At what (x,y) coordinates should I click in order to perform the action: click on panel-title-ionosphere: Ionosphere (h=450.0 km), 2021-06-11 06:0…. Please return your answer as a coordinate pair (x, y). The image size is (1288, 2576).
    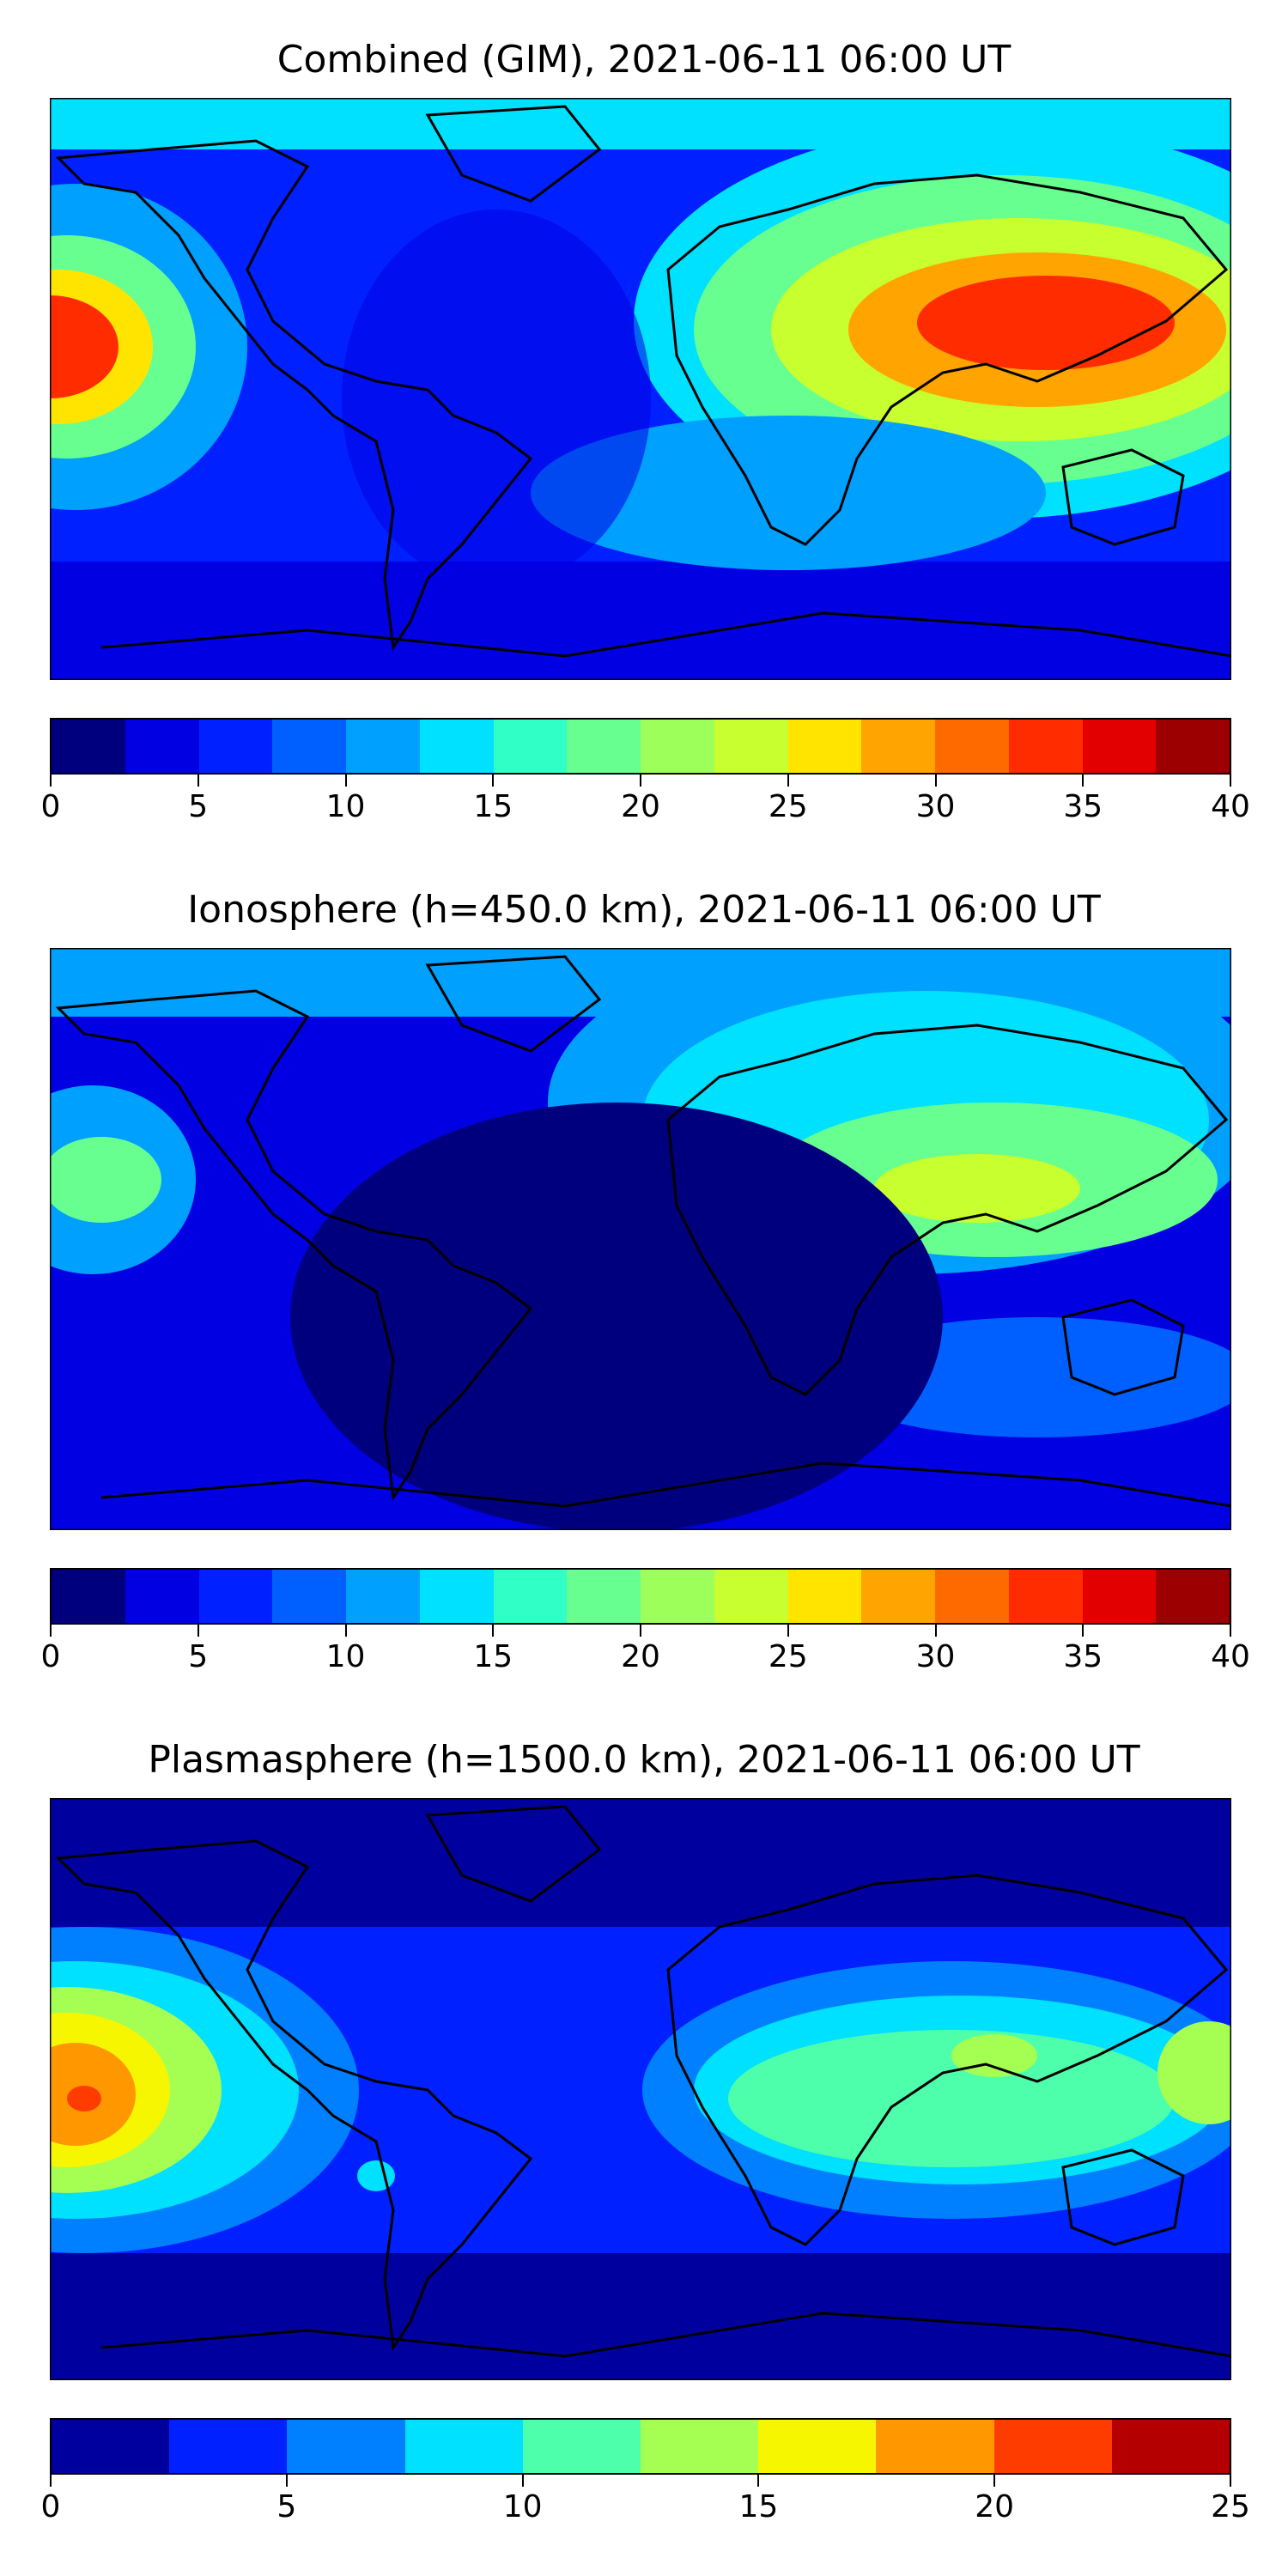
    Looking at the image, I should click on (644, 910).